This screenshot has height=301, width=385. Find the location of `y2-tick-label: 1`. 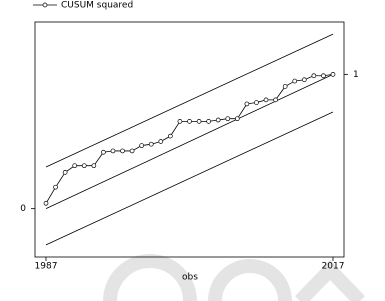

y2-tick-label: 1 is located at coordinates (356, 75).